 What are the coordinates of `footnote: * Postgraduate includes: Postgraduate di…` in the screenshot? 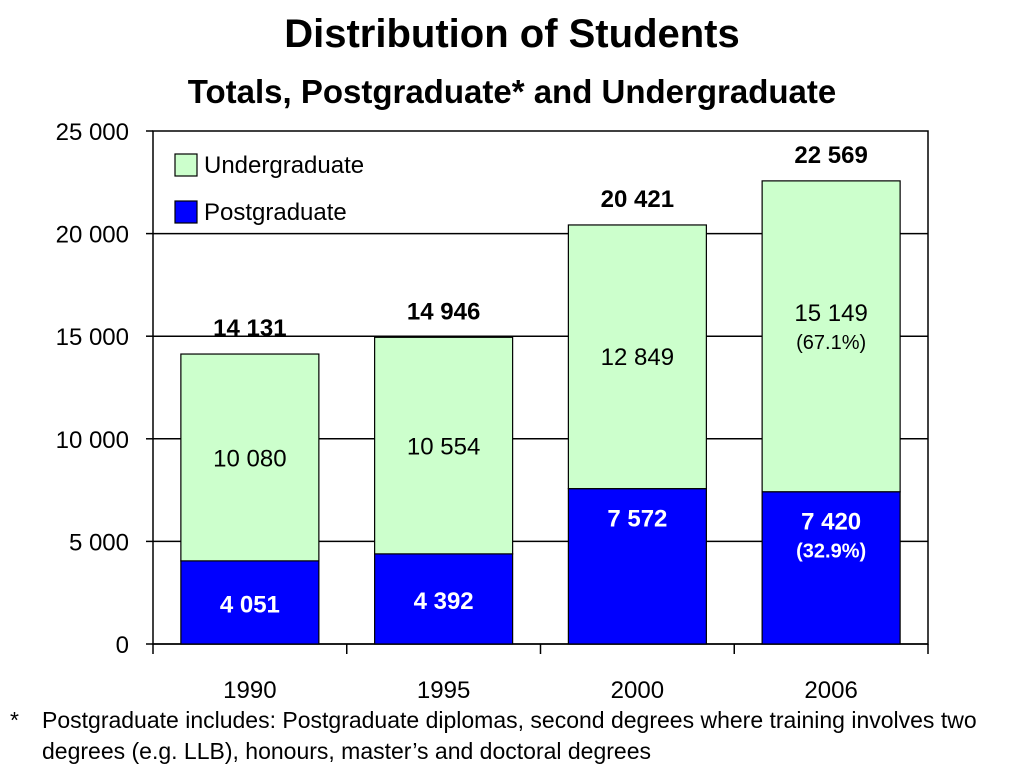 It's located at (510, 736).